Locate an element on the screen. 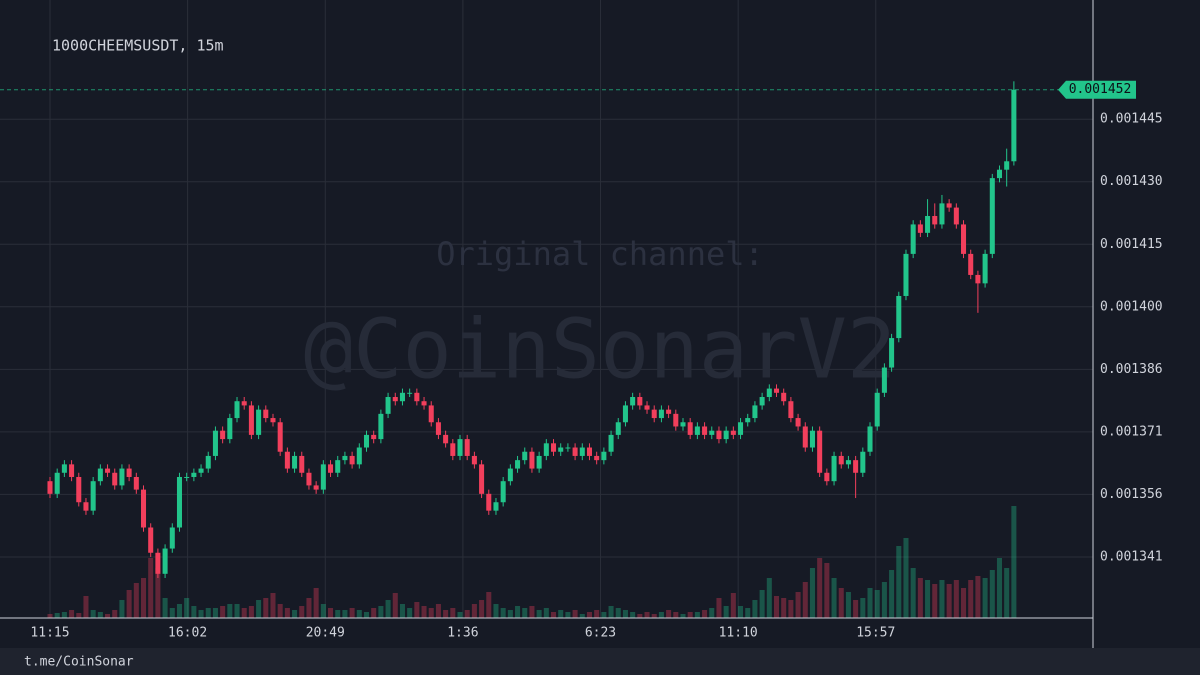 Image resolution: width=1200 pixels, height=675 pixels. x-tick-label: 11:10 is located at coordinates (738, 633).